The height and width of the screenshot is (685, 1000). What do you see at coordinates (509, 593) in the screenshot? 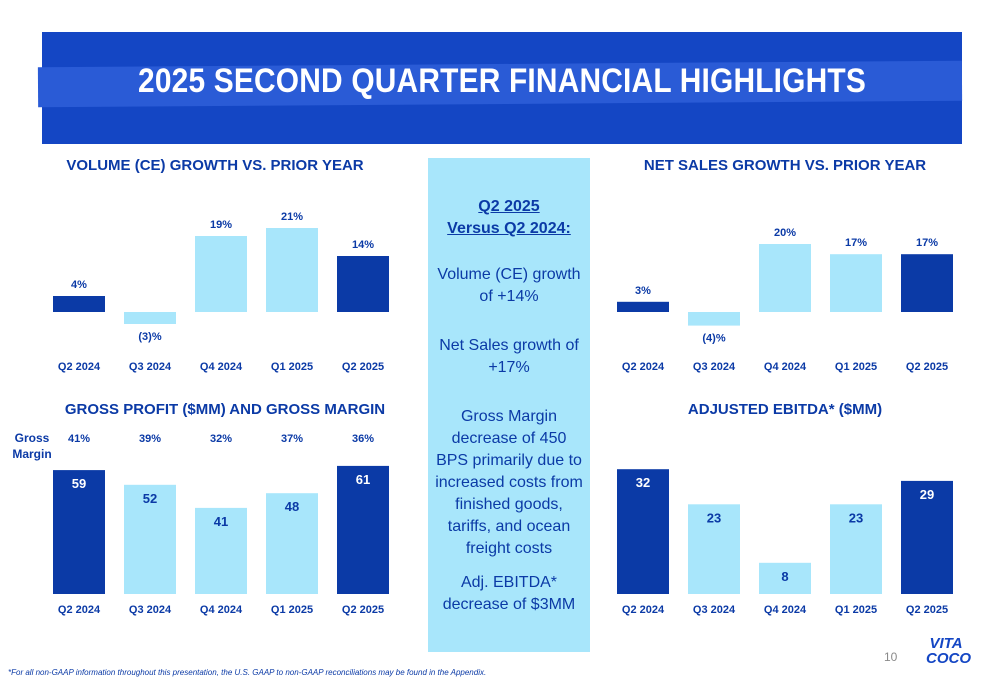
I see `panel-ebitda-text: Adj. EBITDA* decrease of $3MM` at bounding box center [509, 593].